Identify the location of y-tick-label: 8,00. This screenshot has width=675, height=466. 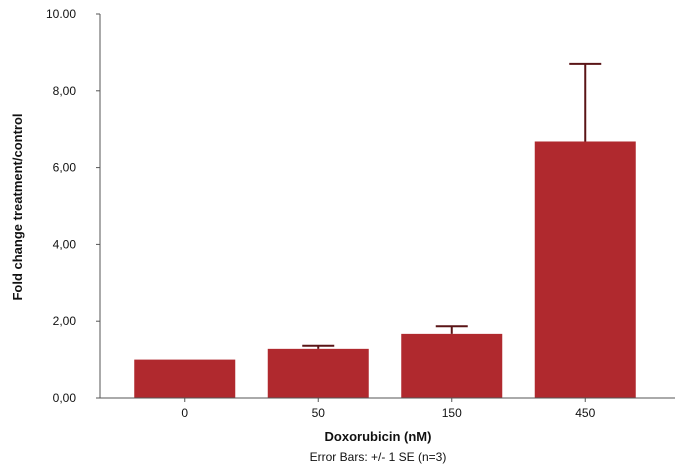
(65, 91).